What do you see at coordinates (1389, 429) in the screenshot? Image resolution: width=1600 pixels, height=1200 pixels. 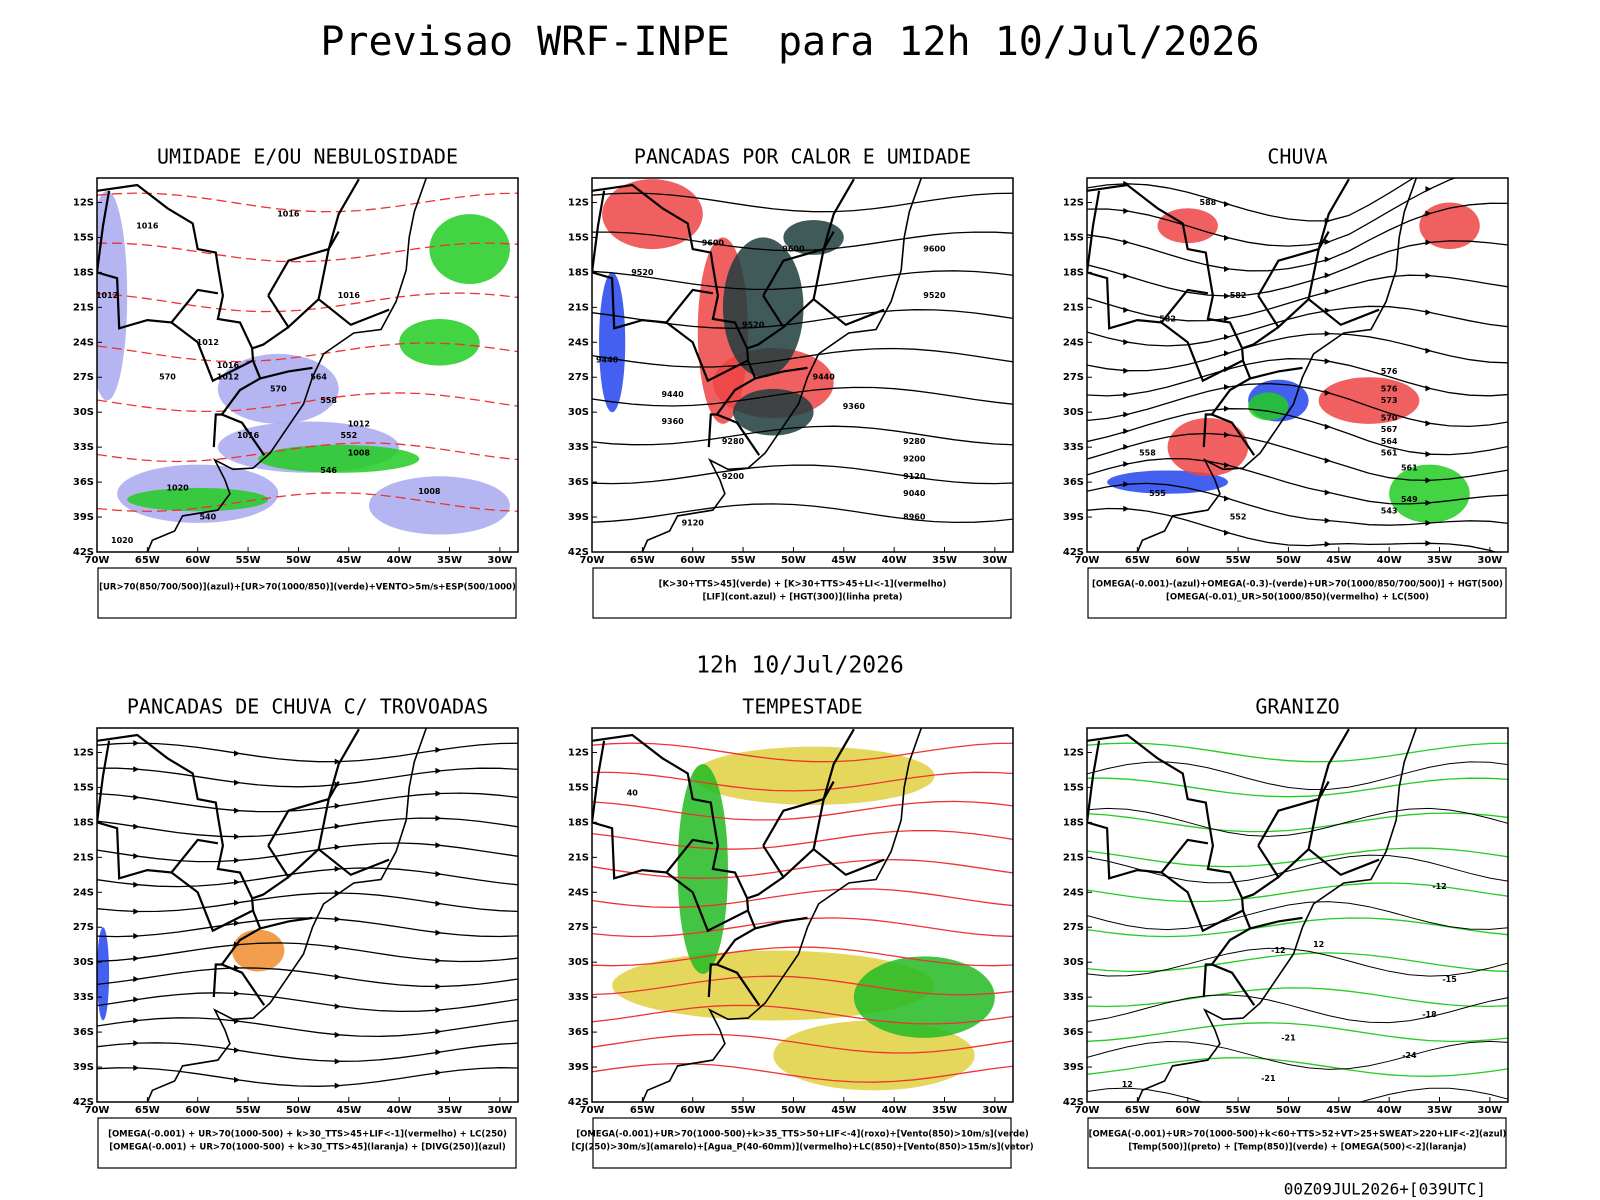 I see `contour-label: 567` at bounding box center [1389, 429].